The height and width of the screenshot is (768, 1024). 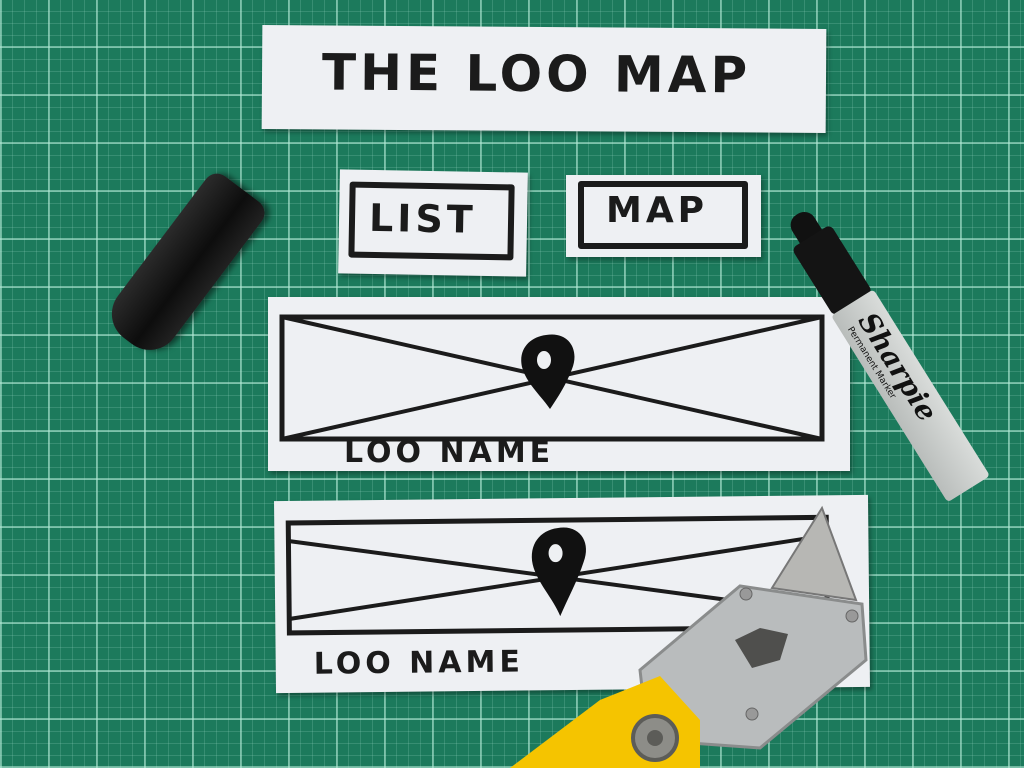 I want to click on knife-slot, so click(x=761, y=648).